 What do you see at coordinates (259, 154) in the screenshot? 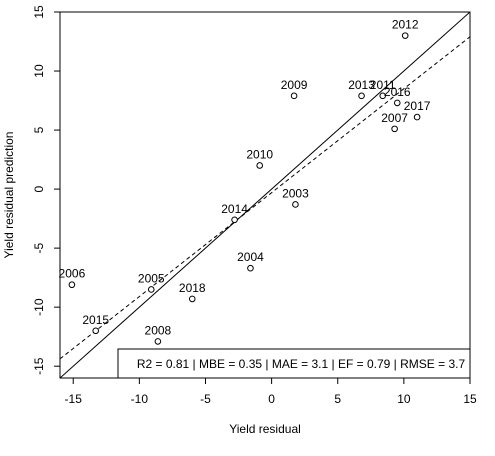
I see `point-label-2010: 2010` at bounding box center [259, 154].